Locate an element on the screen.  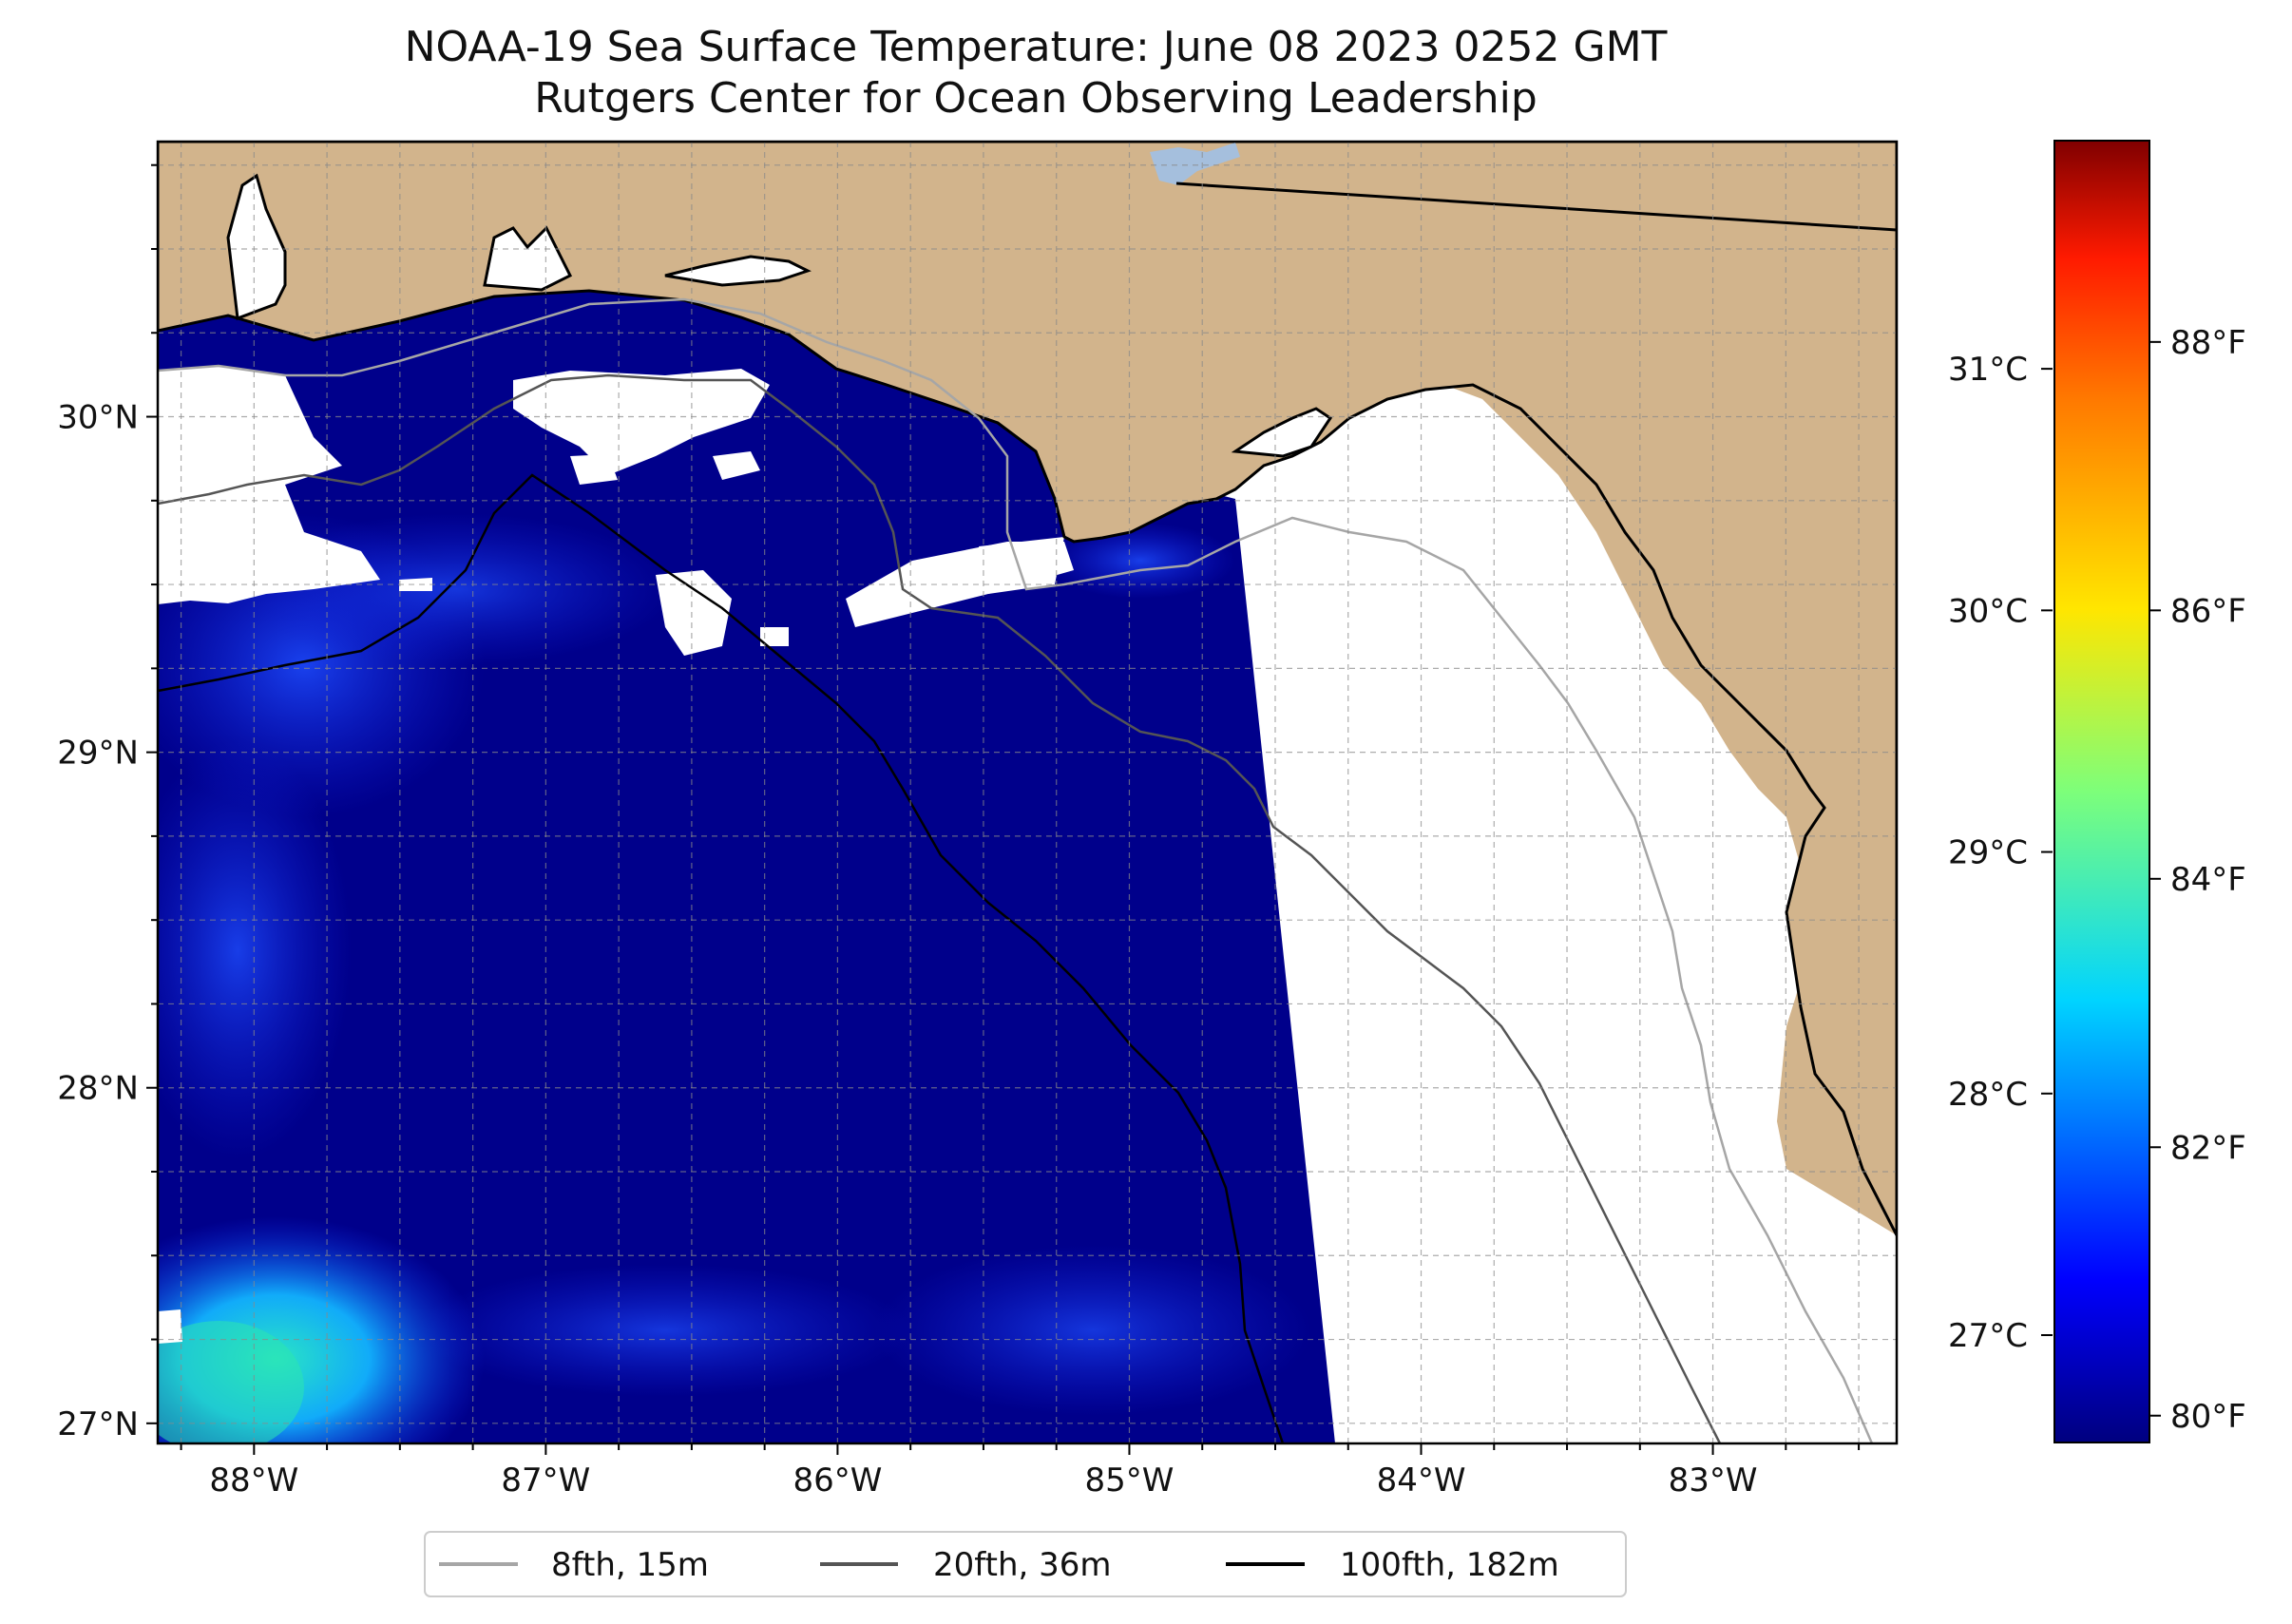
colorbar-f-label: 86°F is located at coordinates (2208, 611).